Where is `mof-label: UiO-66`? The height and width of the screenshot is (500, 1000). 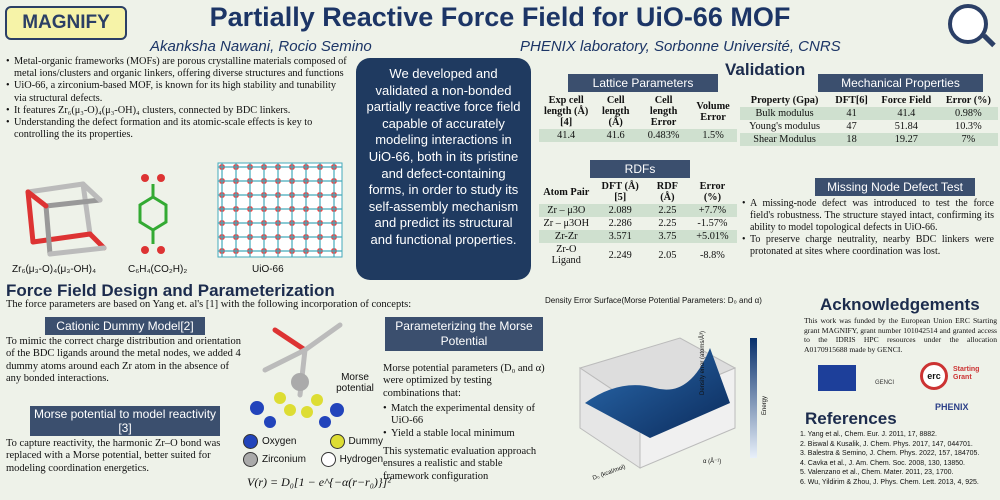
mof-label: UiO-66 is located at coordinates (268, 269).